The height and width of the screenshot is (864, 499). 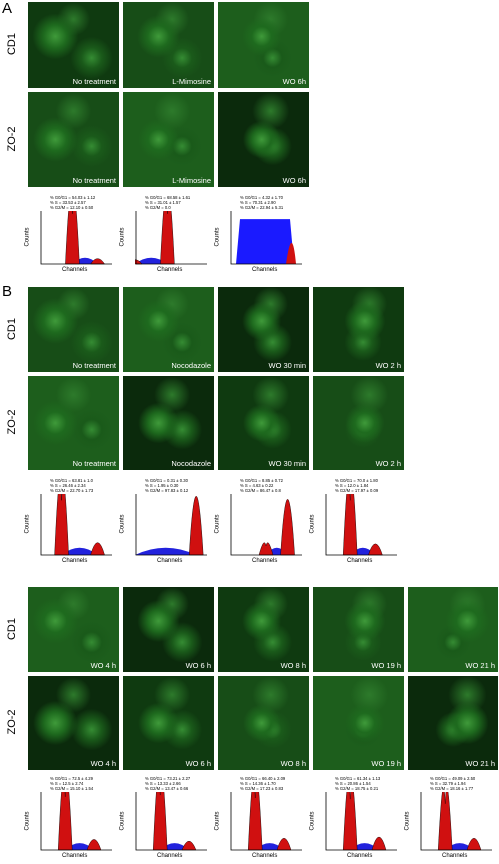 I want to click on stat-line: % S = 12.5 ± 2.74, so click(x=67, y=783).